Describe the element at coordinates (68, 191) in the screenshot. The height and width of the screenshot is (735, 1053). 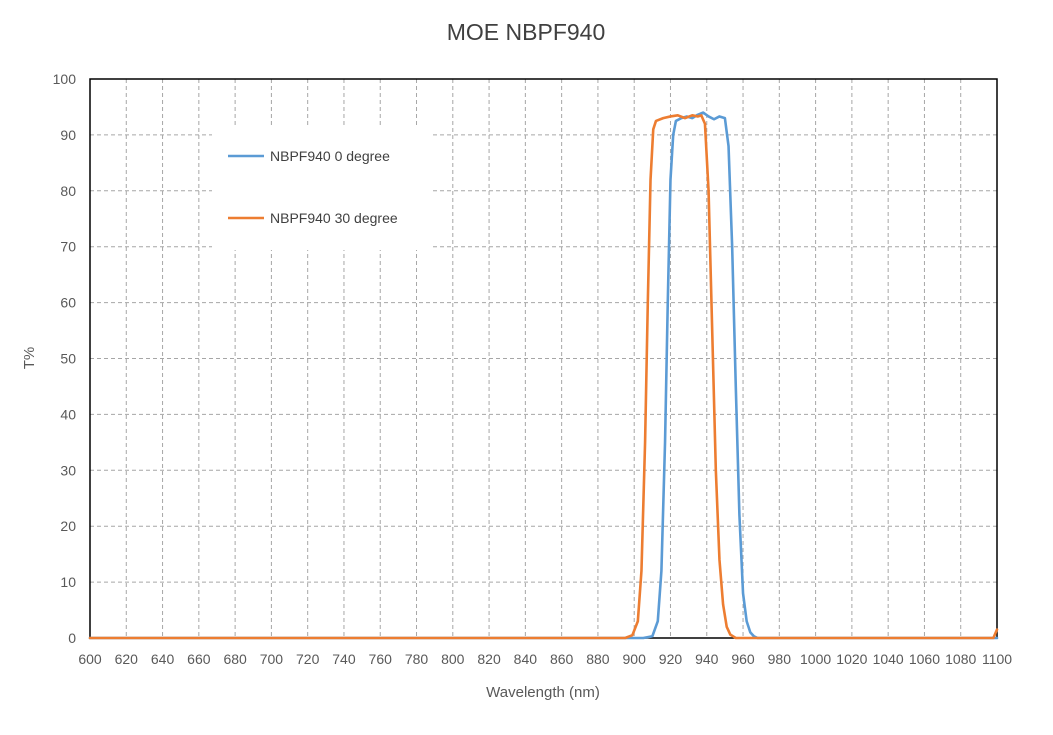
I see `y-tick-label: 80` at that location.